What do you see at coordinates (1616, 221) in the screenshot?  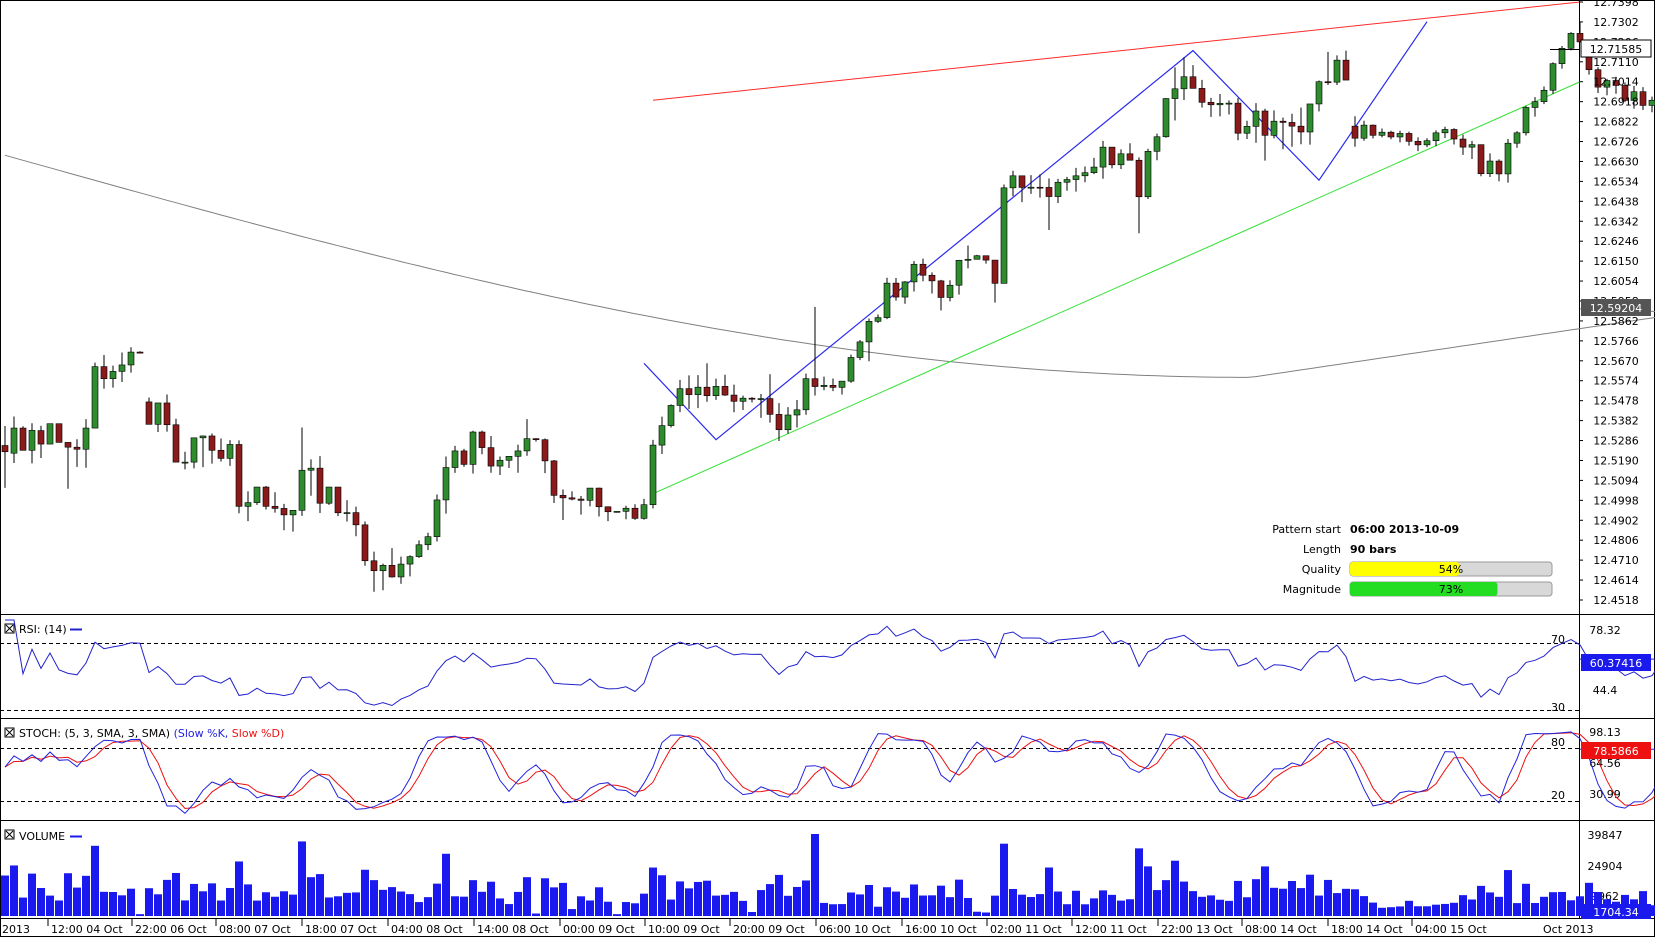 I see `price-axis-label: 12.6342` at bounding box center [1616, 221].